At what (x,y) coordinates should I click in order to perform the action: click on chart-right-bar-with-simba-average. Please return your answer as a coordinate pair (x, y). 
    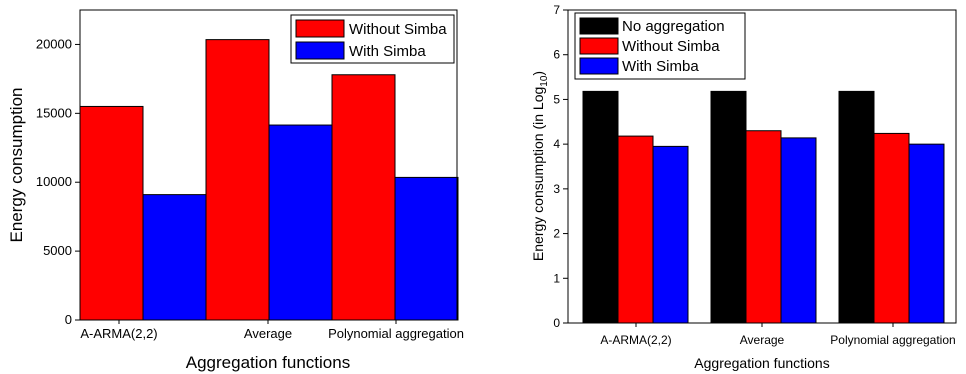
    Looking at the image, I should click on (798, 230).